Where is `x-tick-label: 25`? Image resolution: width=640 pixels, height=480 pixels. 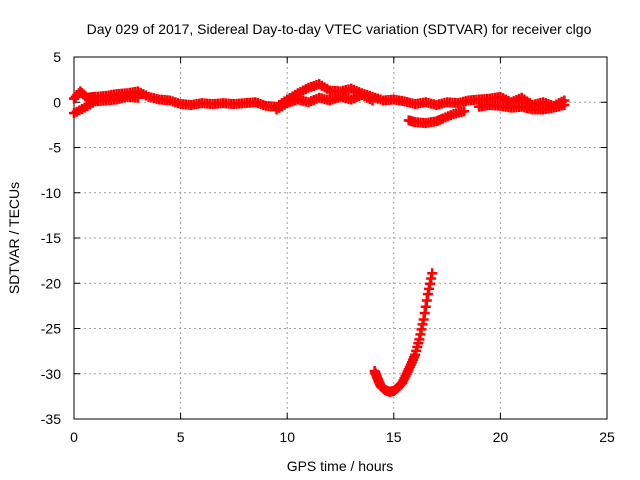
x-tick-label: 25 is located at coordinates (607, 437).